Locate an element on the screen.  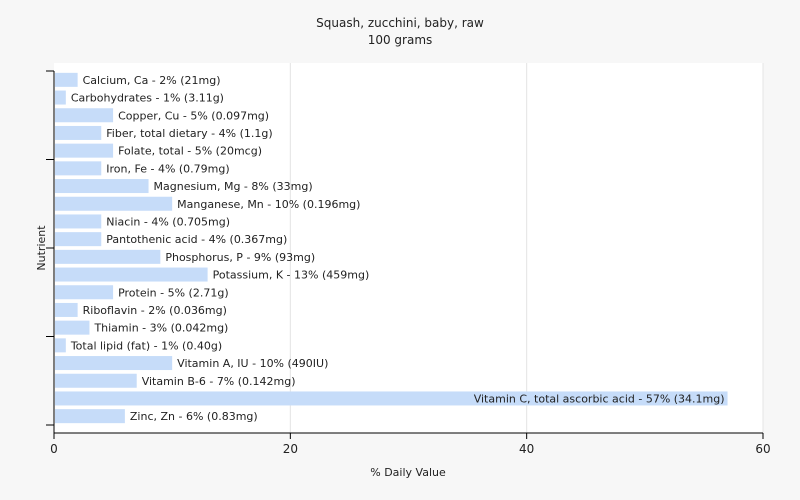
bar-label: Folate, total - 5% (20mcg) is located at coordinates (190, 151).